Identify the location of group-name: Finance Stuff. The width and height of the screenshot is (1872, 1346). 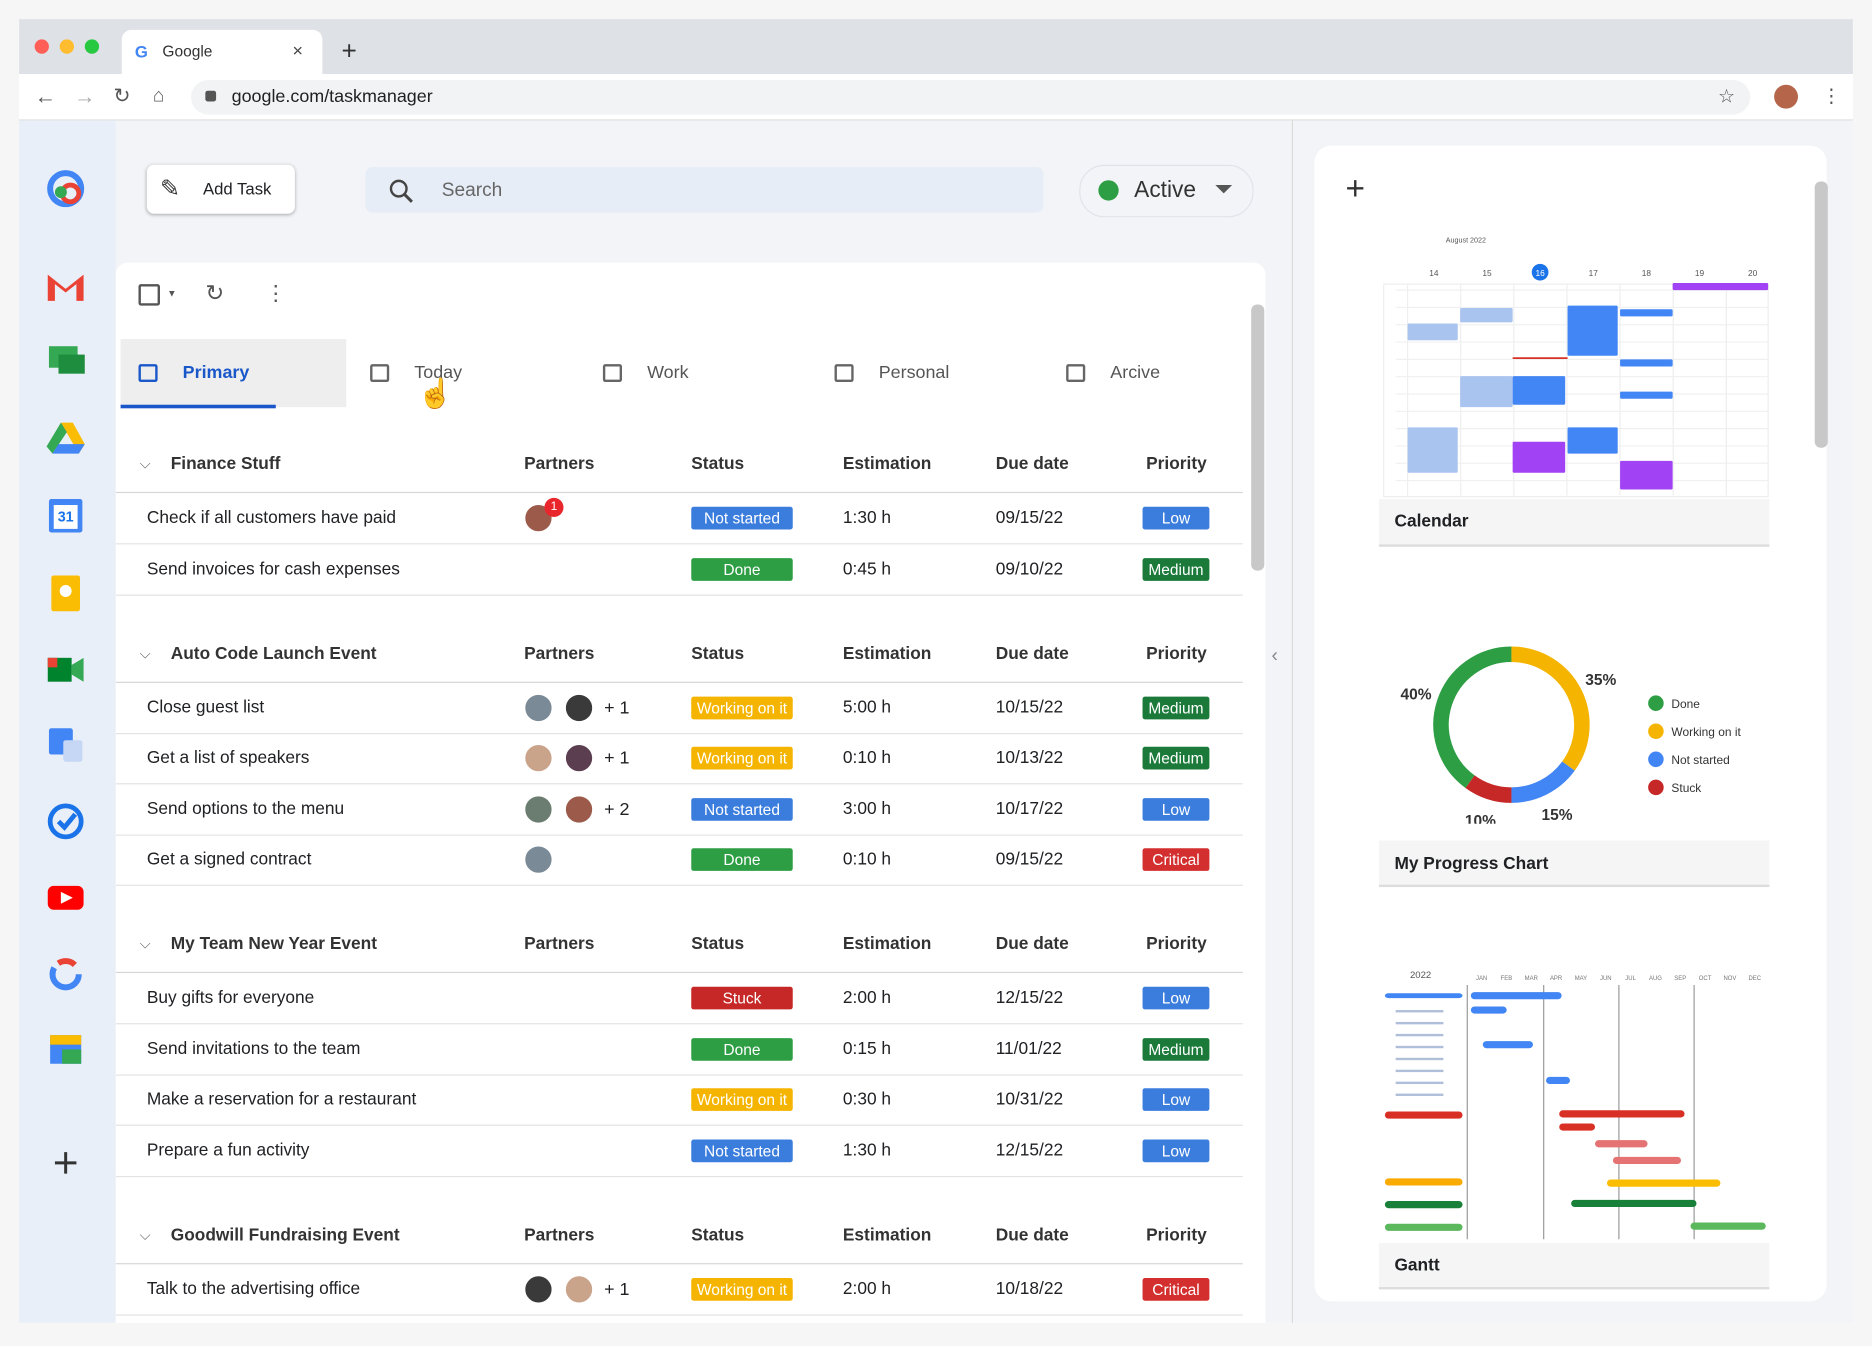
(225, 464).